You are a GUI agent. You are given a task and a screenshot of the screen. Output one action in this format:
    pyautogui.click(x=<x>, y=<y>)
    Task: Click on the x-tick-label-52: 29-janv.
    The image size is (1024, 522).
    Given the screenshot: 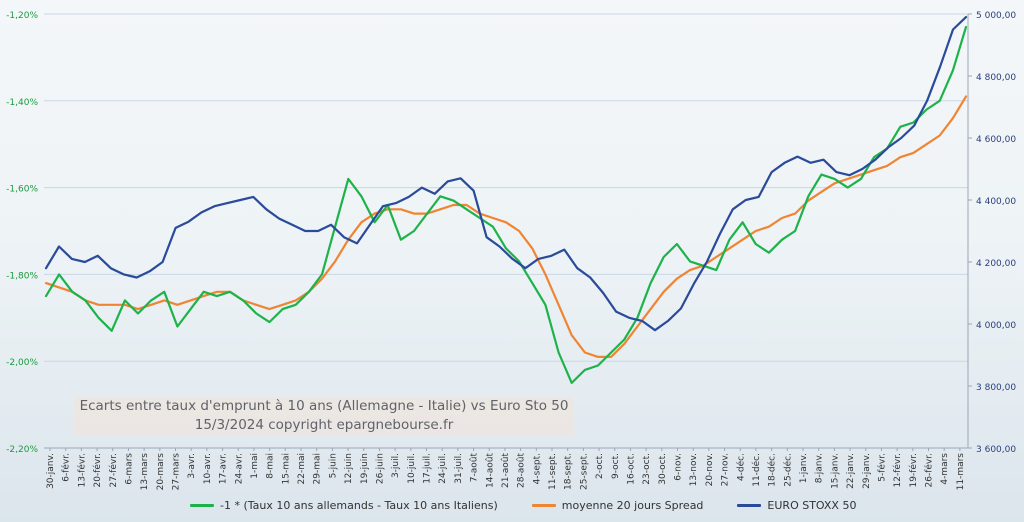 What is the action you would take?
    pyautogui.click(x=867, y=471)
    